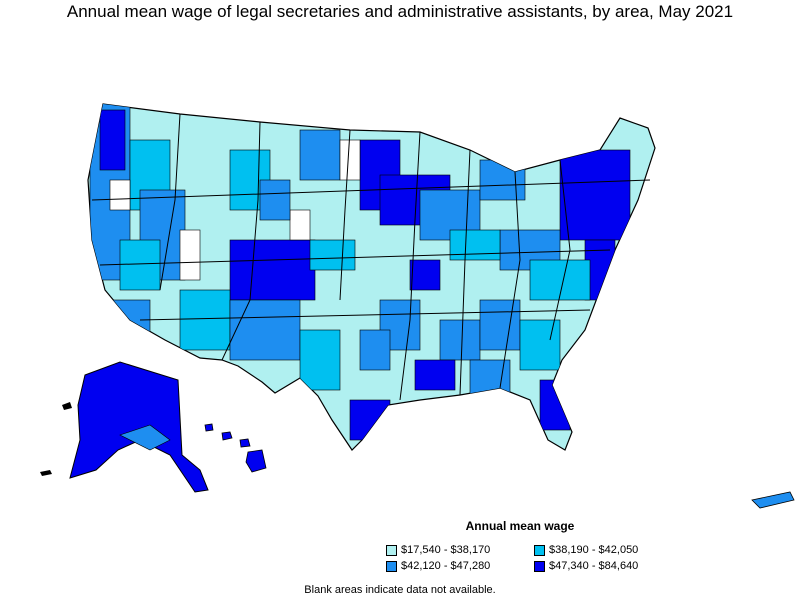 The width and height of the screenshot is (800, 600). I want to click on hawaii, so click(235, 448).